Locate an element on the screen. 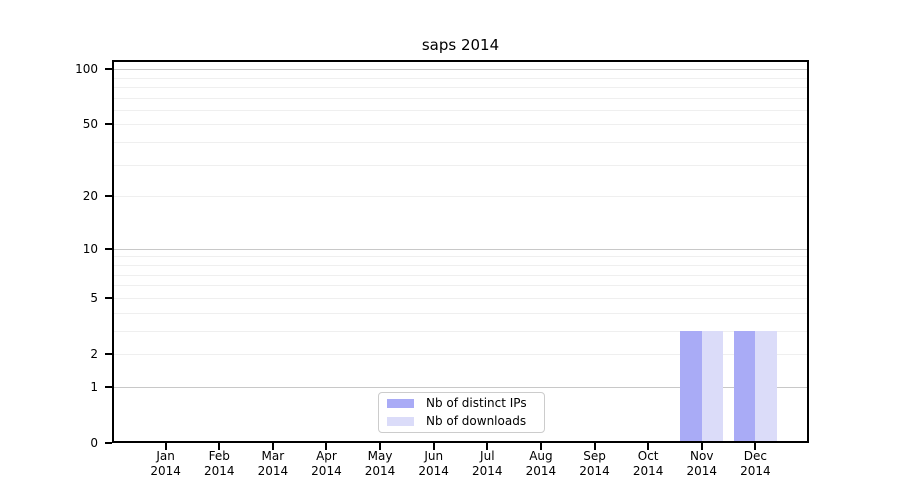  legend-label: Nb of downloads is located at coordinates (476, 421).